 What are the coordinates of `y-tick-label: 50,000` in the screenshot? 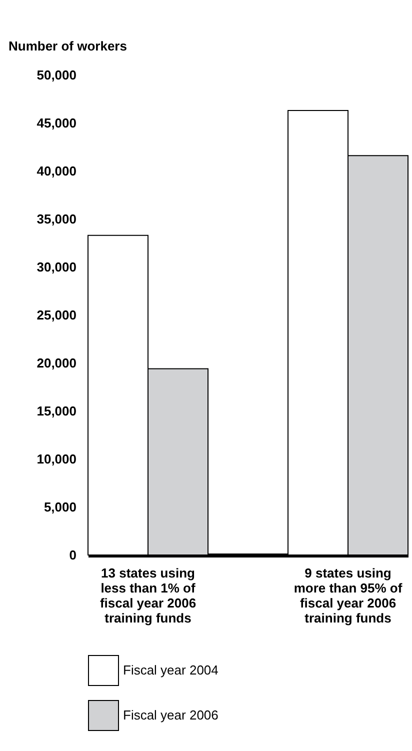 It's located at (56, 75).